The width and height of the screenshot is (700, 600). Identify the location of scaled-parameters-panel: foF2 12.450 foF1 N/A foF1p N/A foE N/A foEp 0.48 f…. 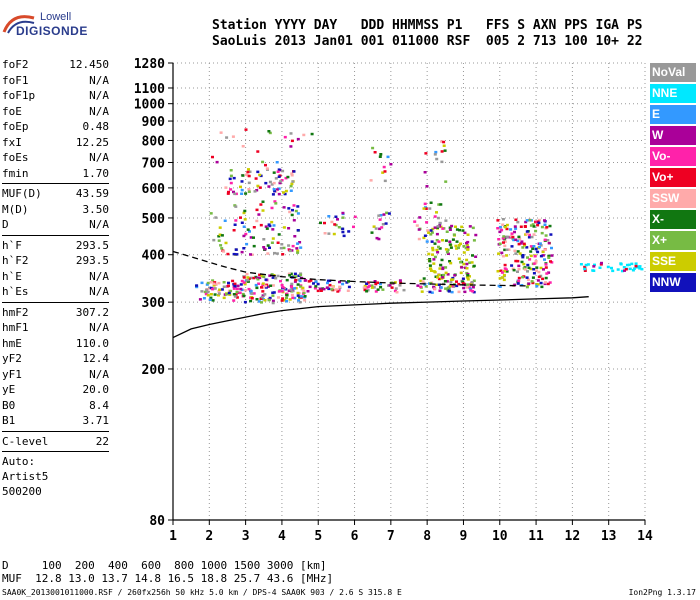
(55, 278).